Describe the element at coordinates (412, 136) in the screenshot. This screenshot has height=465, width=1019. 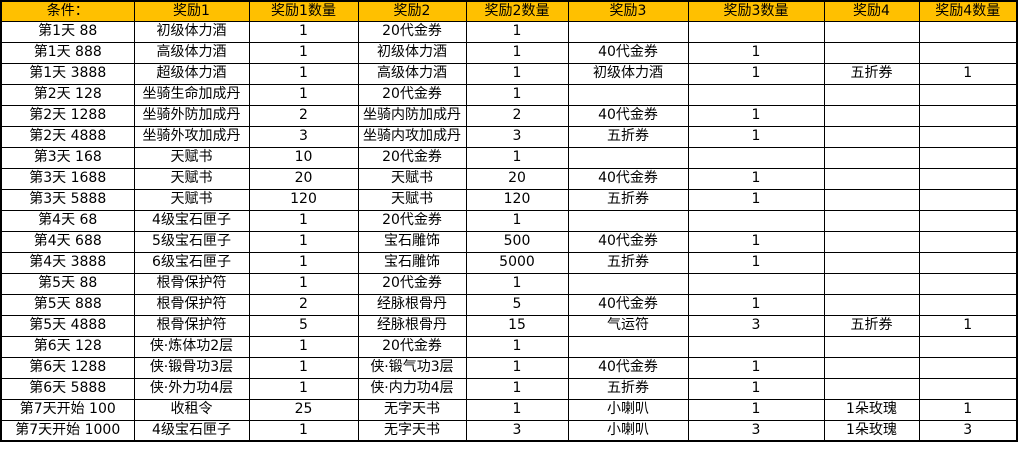
I see `table-cell: 坐骑内攻加成丹` at that location.